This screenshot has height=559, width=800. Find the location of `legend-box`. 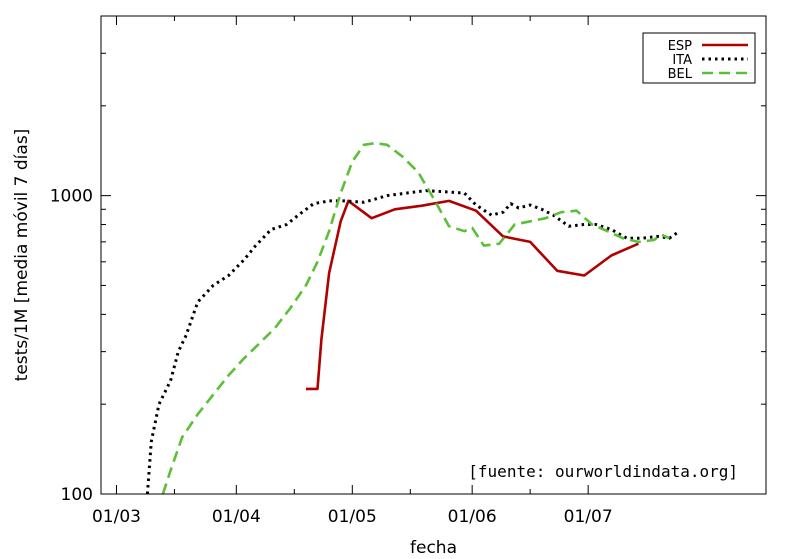

legend-box is located at coordinates (699, 58).